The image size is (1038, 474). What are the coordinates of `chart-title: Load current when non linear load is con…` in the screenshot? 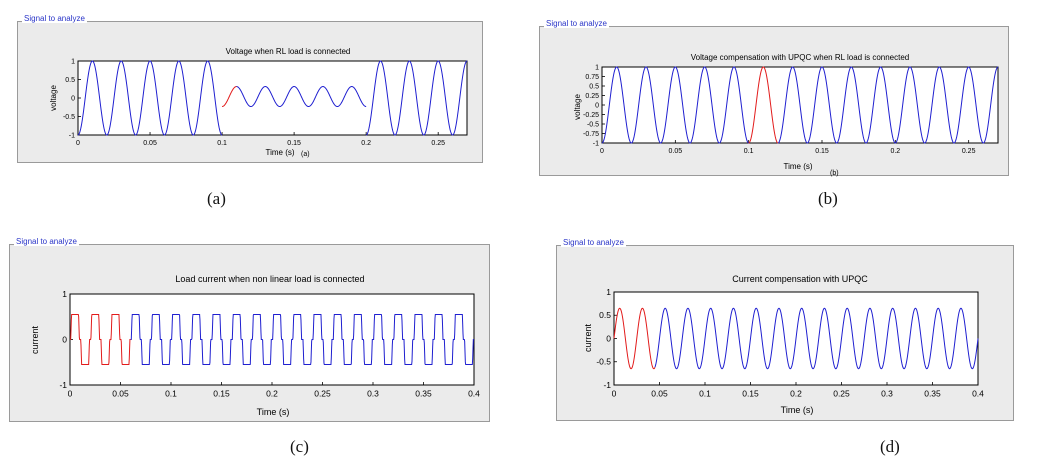 It's located at (269, 279).